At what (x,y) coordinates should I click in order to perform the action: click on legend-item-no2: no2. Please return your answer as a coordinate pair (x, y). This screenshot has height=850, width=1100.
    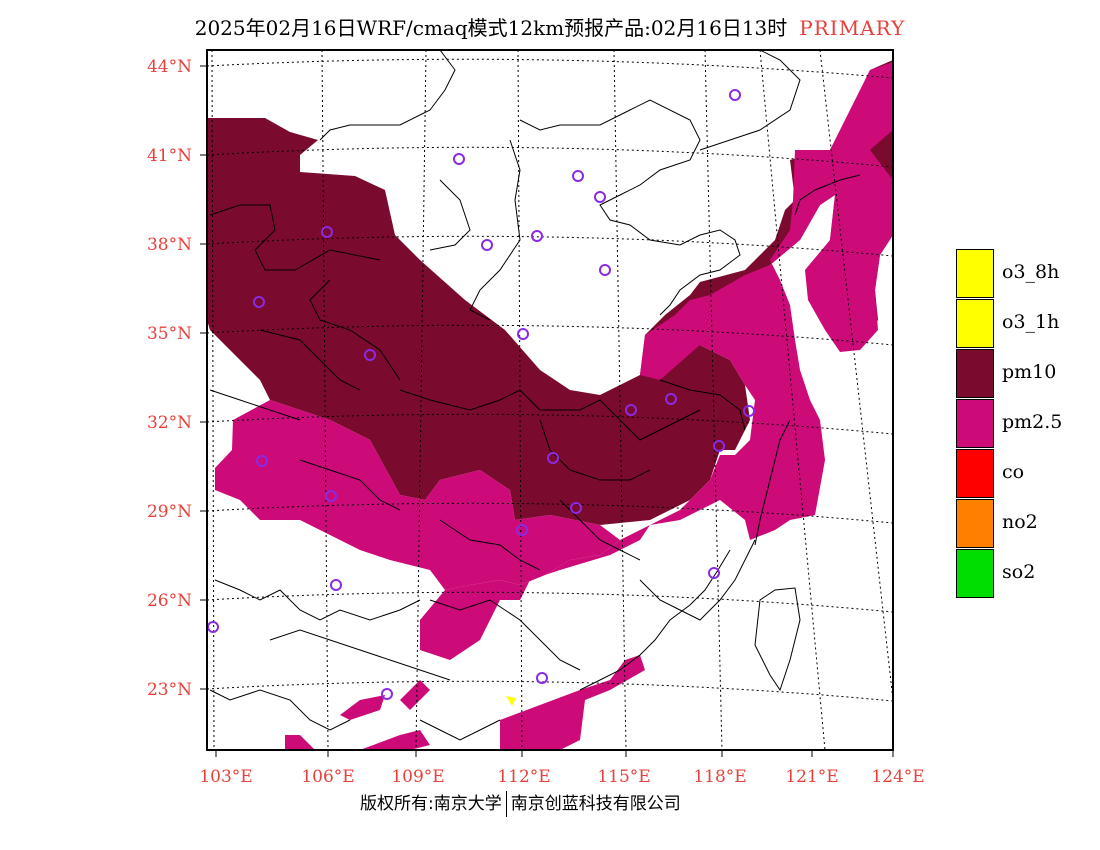
    Looking at the image, I should click on (1026, 524).